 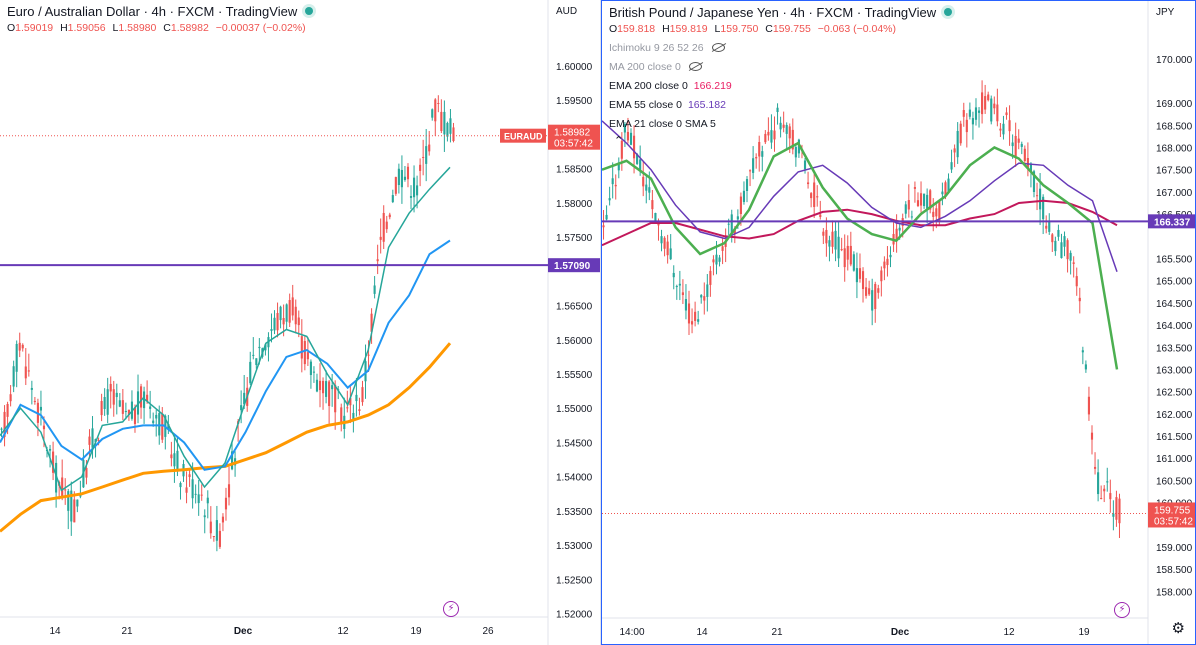 I want to click on ema-55-line, so click(x=860, y=196).